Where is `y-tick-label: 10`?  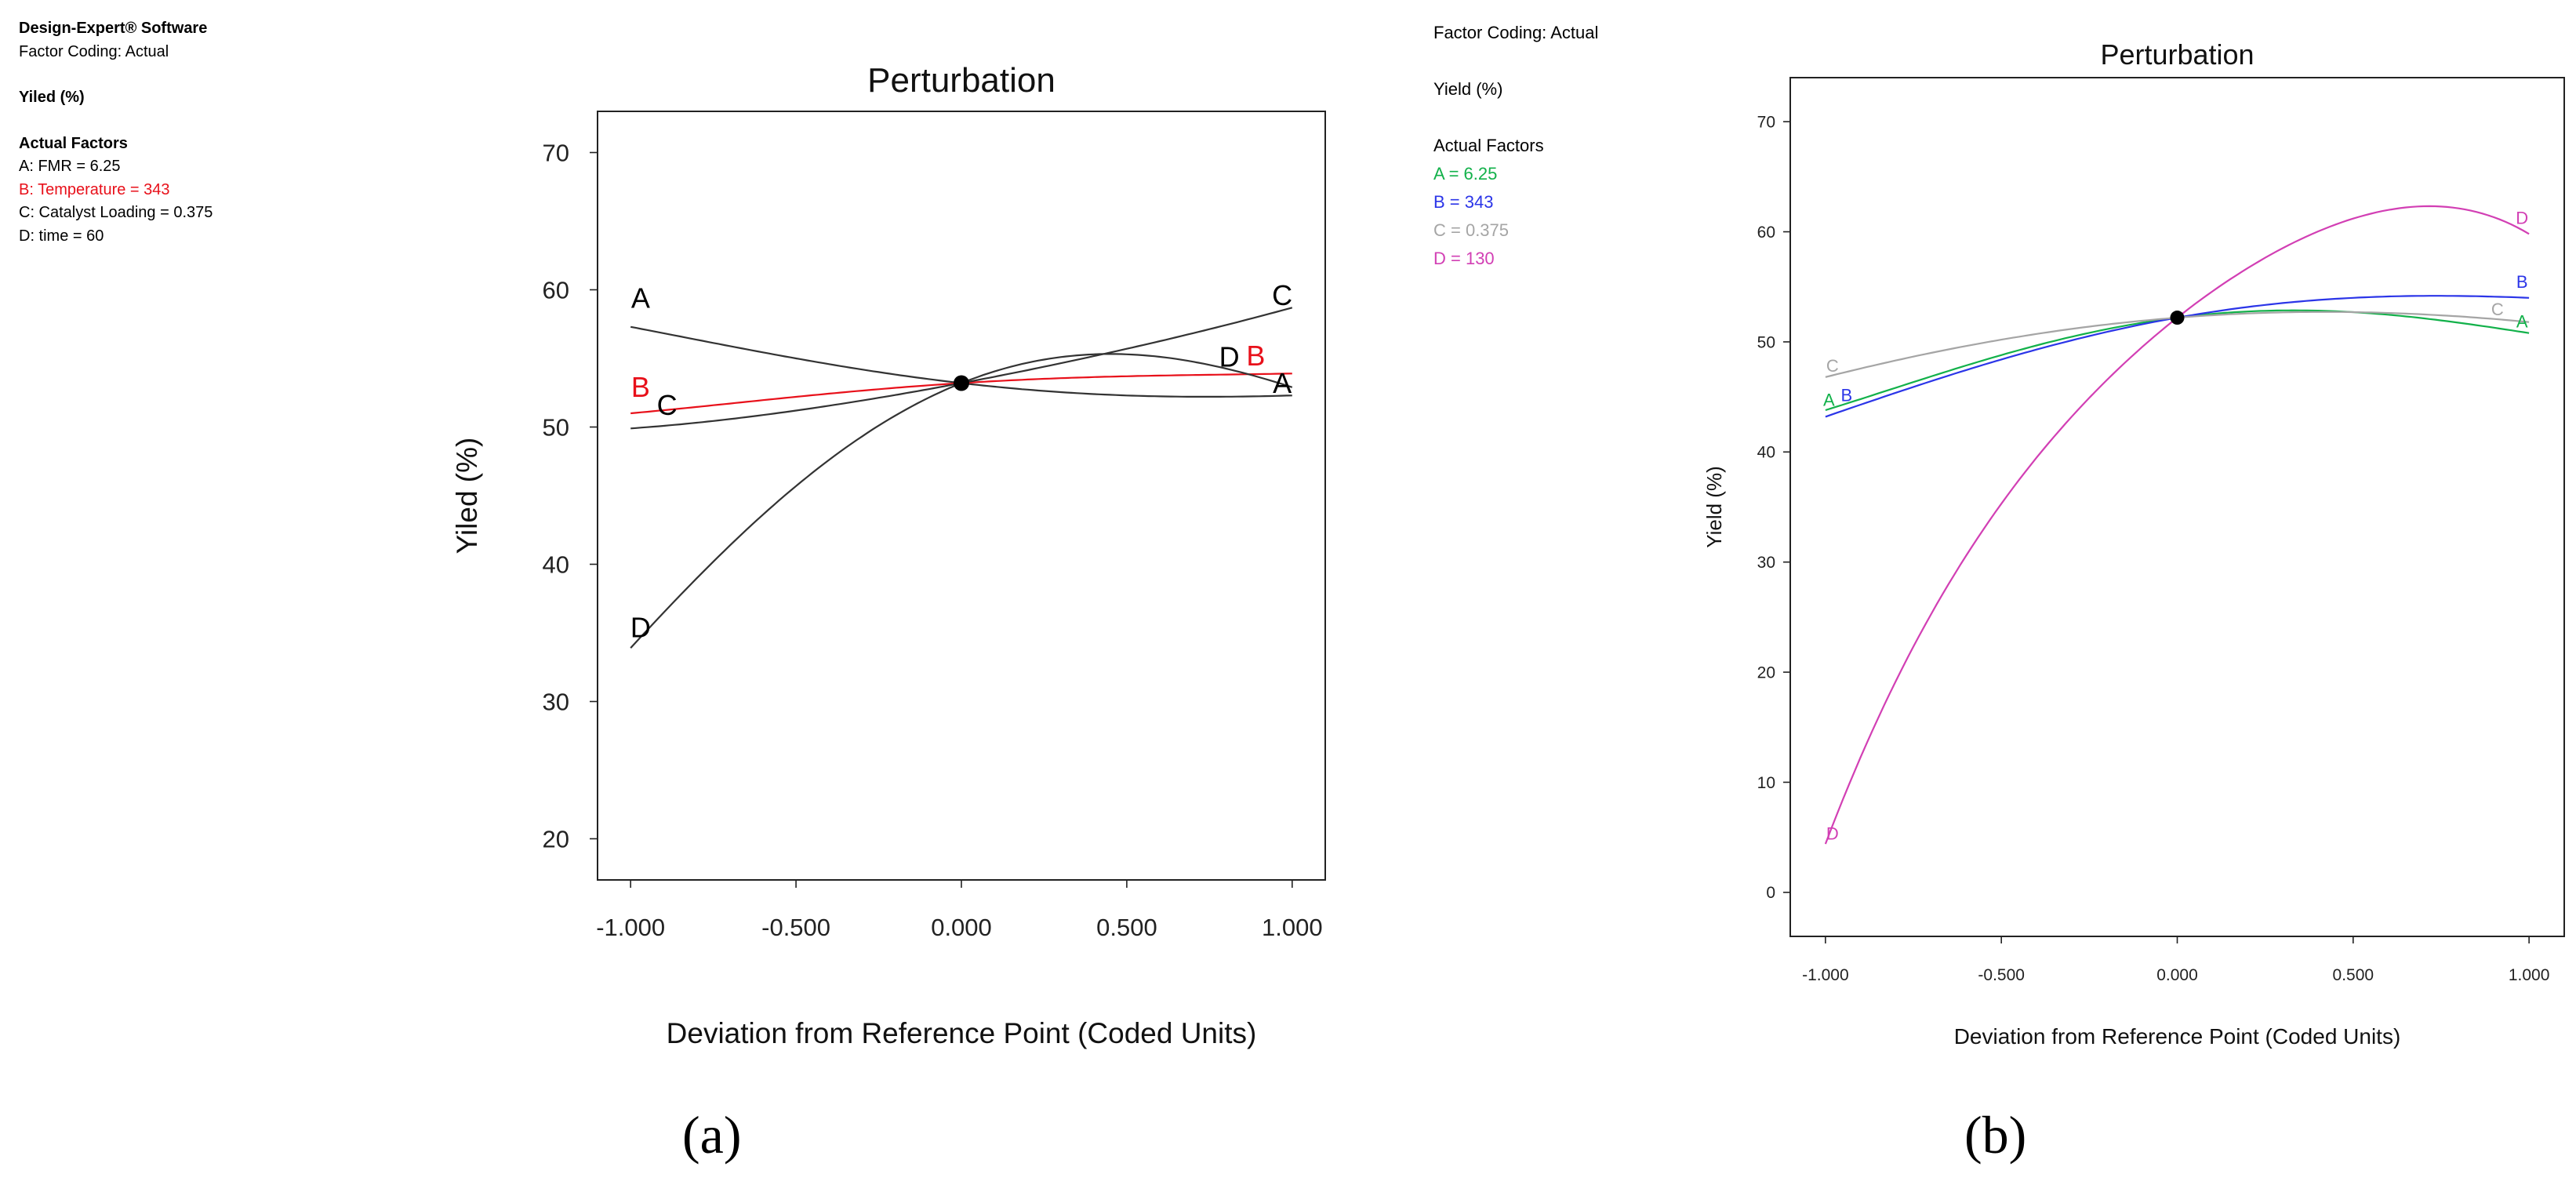
y-tick-label: 10 is located at coordinates (1766, 783).